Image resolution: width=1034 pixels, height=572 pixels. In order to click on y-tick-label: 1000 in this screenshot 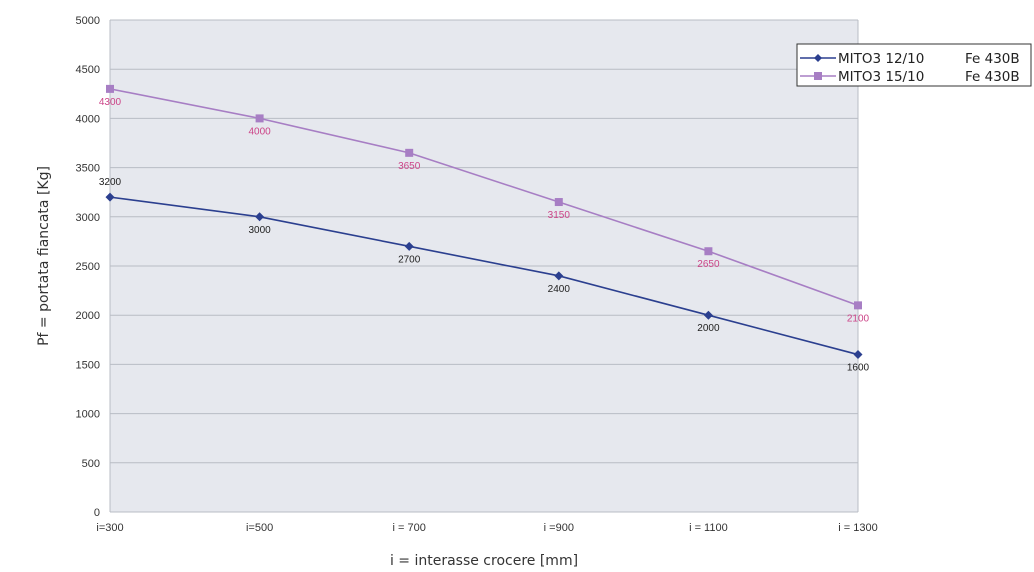, I will do `click(88, 415)`.